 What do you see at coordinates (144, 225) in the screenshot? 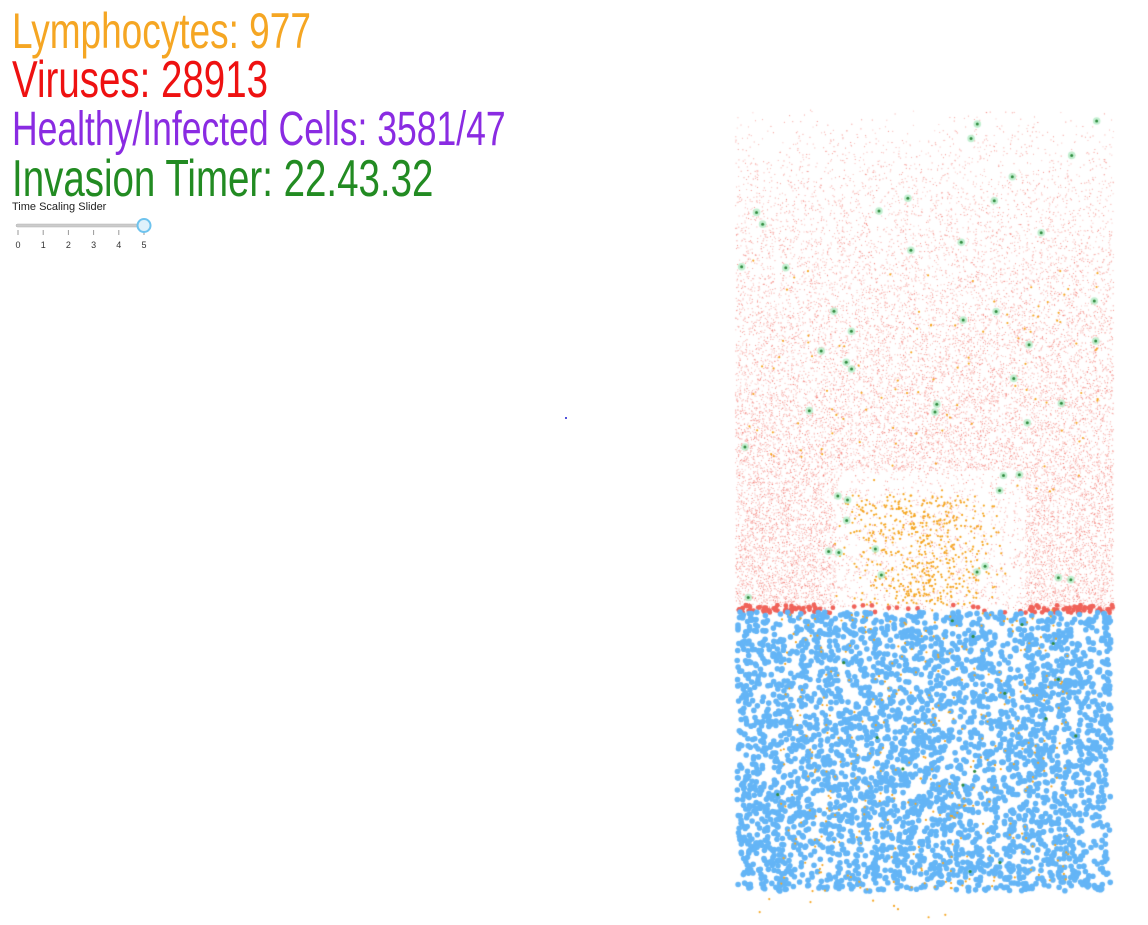
I see `slider-thumb` at bounding box center [144, 225].